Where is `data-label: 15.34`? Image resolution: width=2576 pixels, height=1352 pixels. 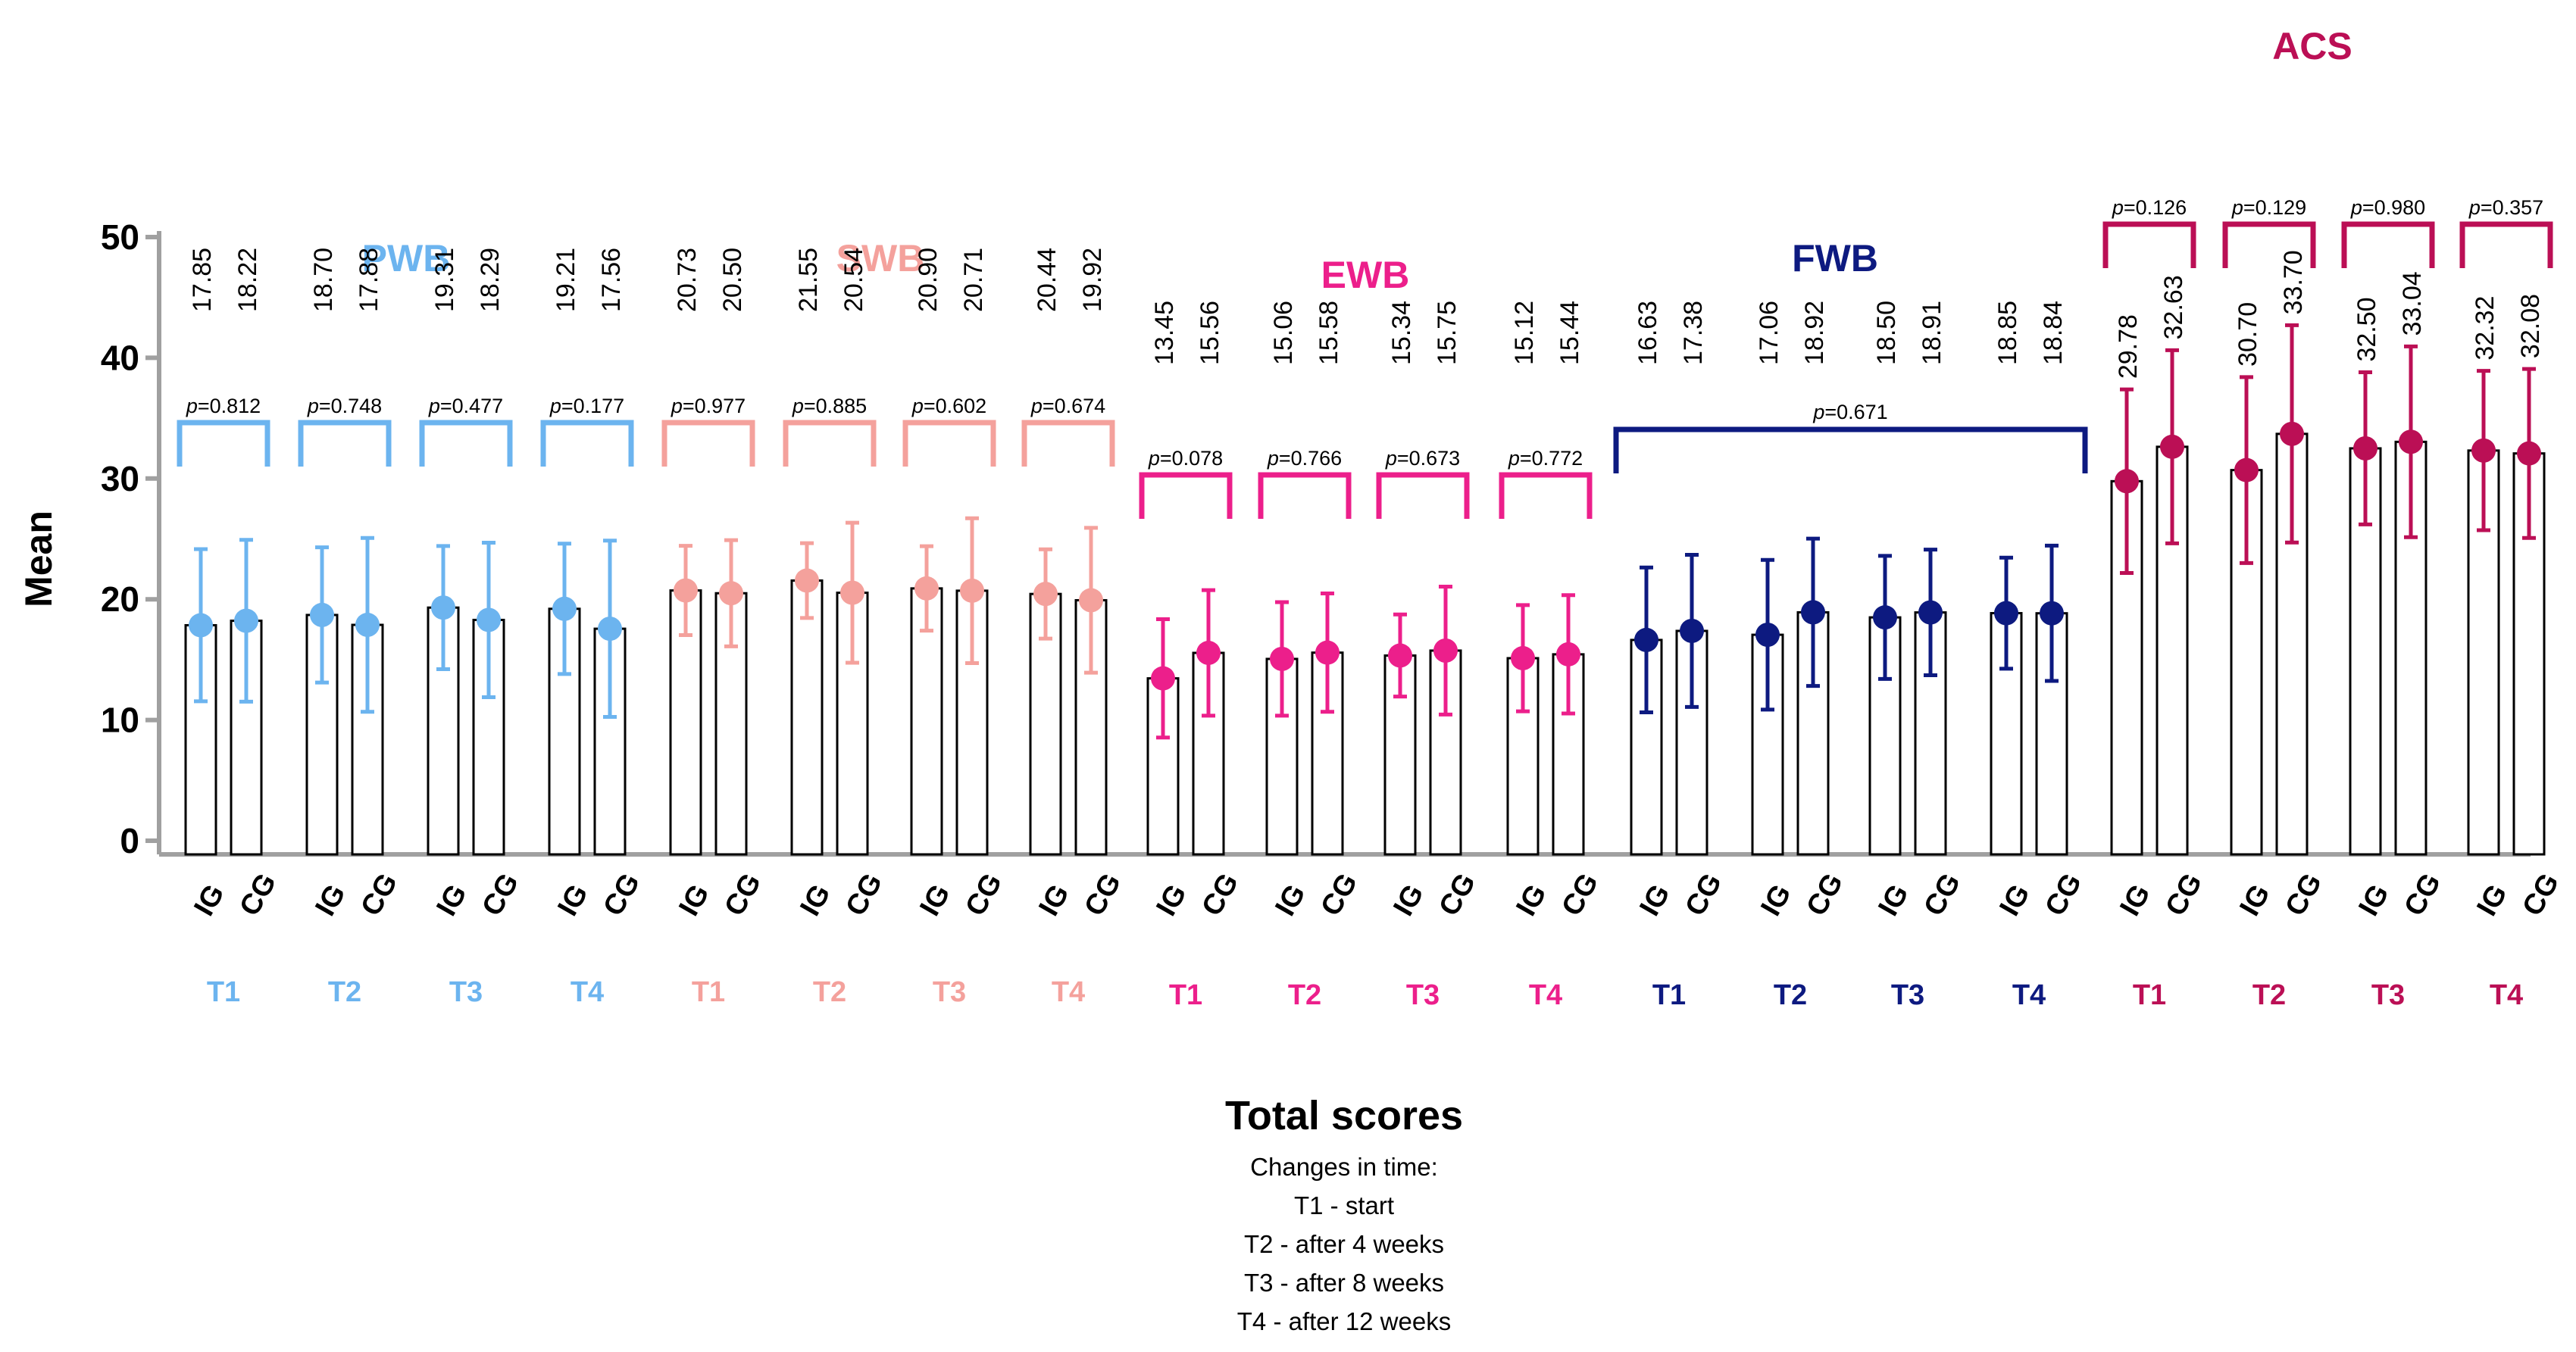
data-label: 15.34 is located at coordinates (1402, 333).